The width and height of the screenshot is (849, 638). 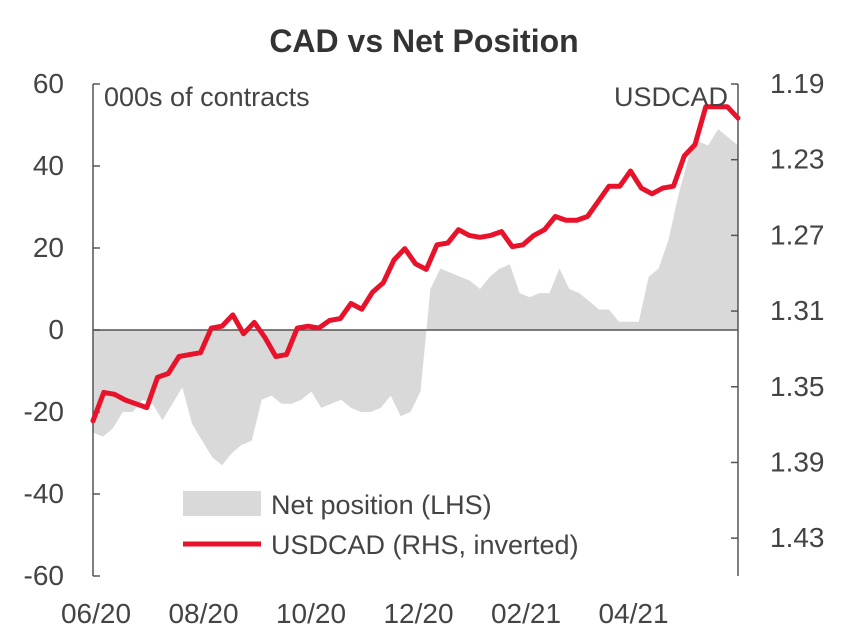 What do you see at coordinates (222, 503) in the screenshot?
I see `legend-swatch-net-position` at bounding box center [222, 503].